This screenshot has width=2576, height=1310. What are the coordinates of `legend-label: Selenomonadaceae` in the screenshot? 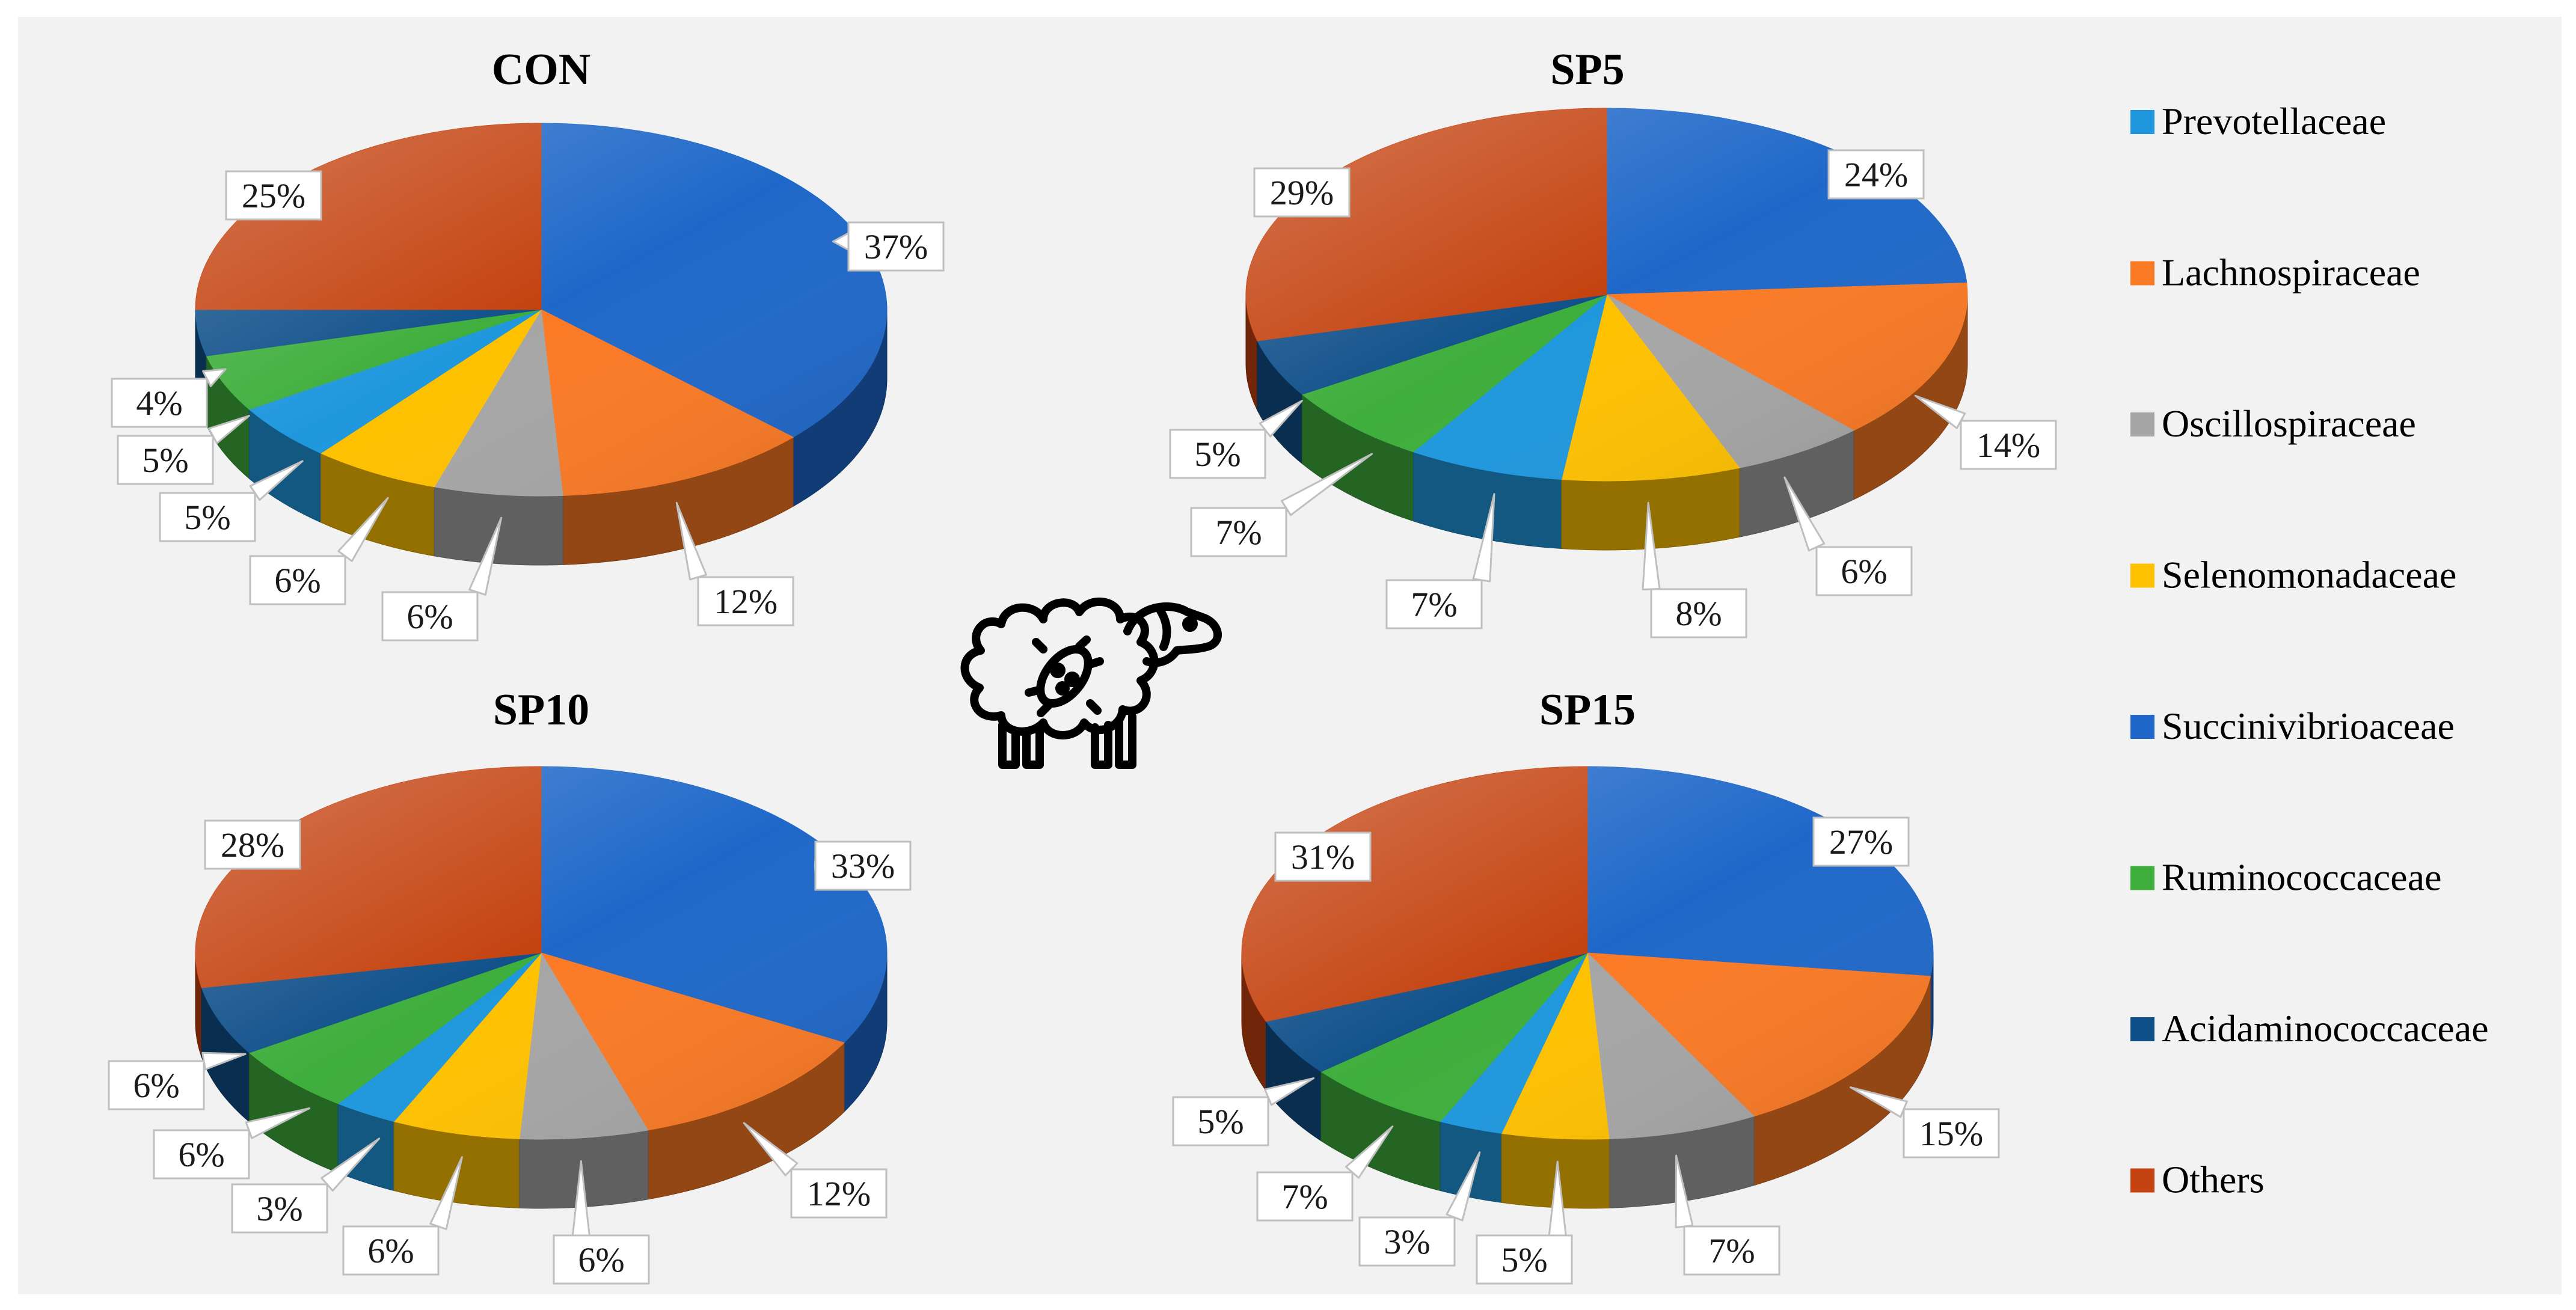 It's located at (2309, 575).